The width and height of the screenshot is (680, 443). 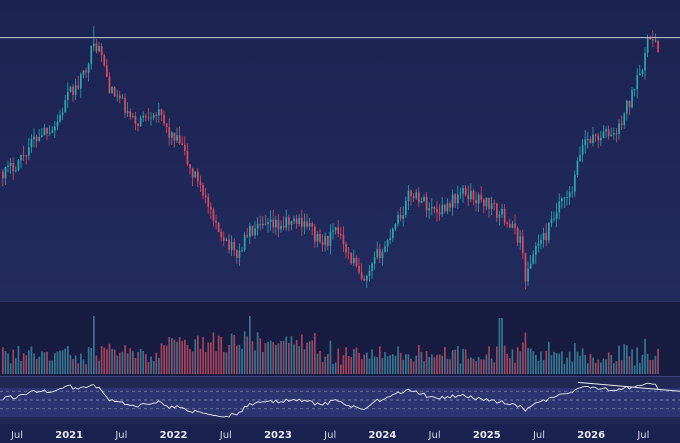 I want to click on axis-background, so click(x=340, y=433).